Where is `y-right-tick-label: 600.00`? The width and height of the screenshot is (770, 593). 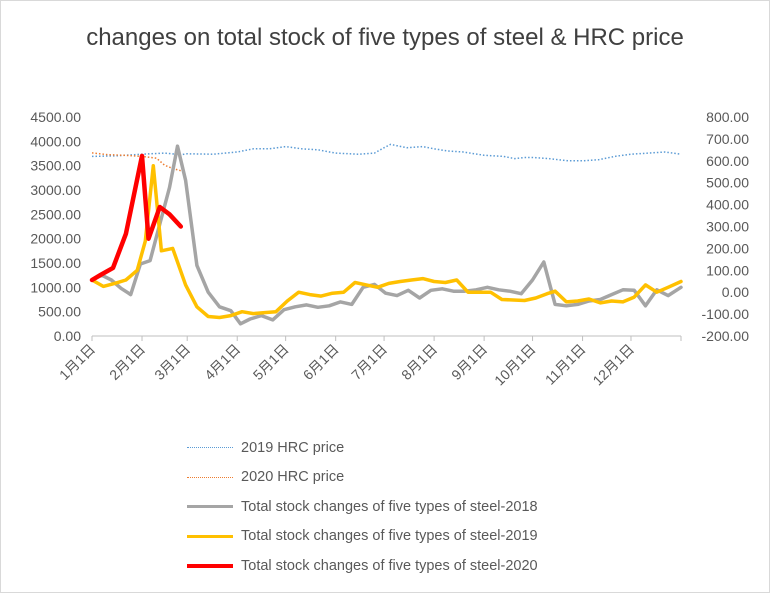 y-right-tick-label: 600.00 is located at coordinates (727, 161).